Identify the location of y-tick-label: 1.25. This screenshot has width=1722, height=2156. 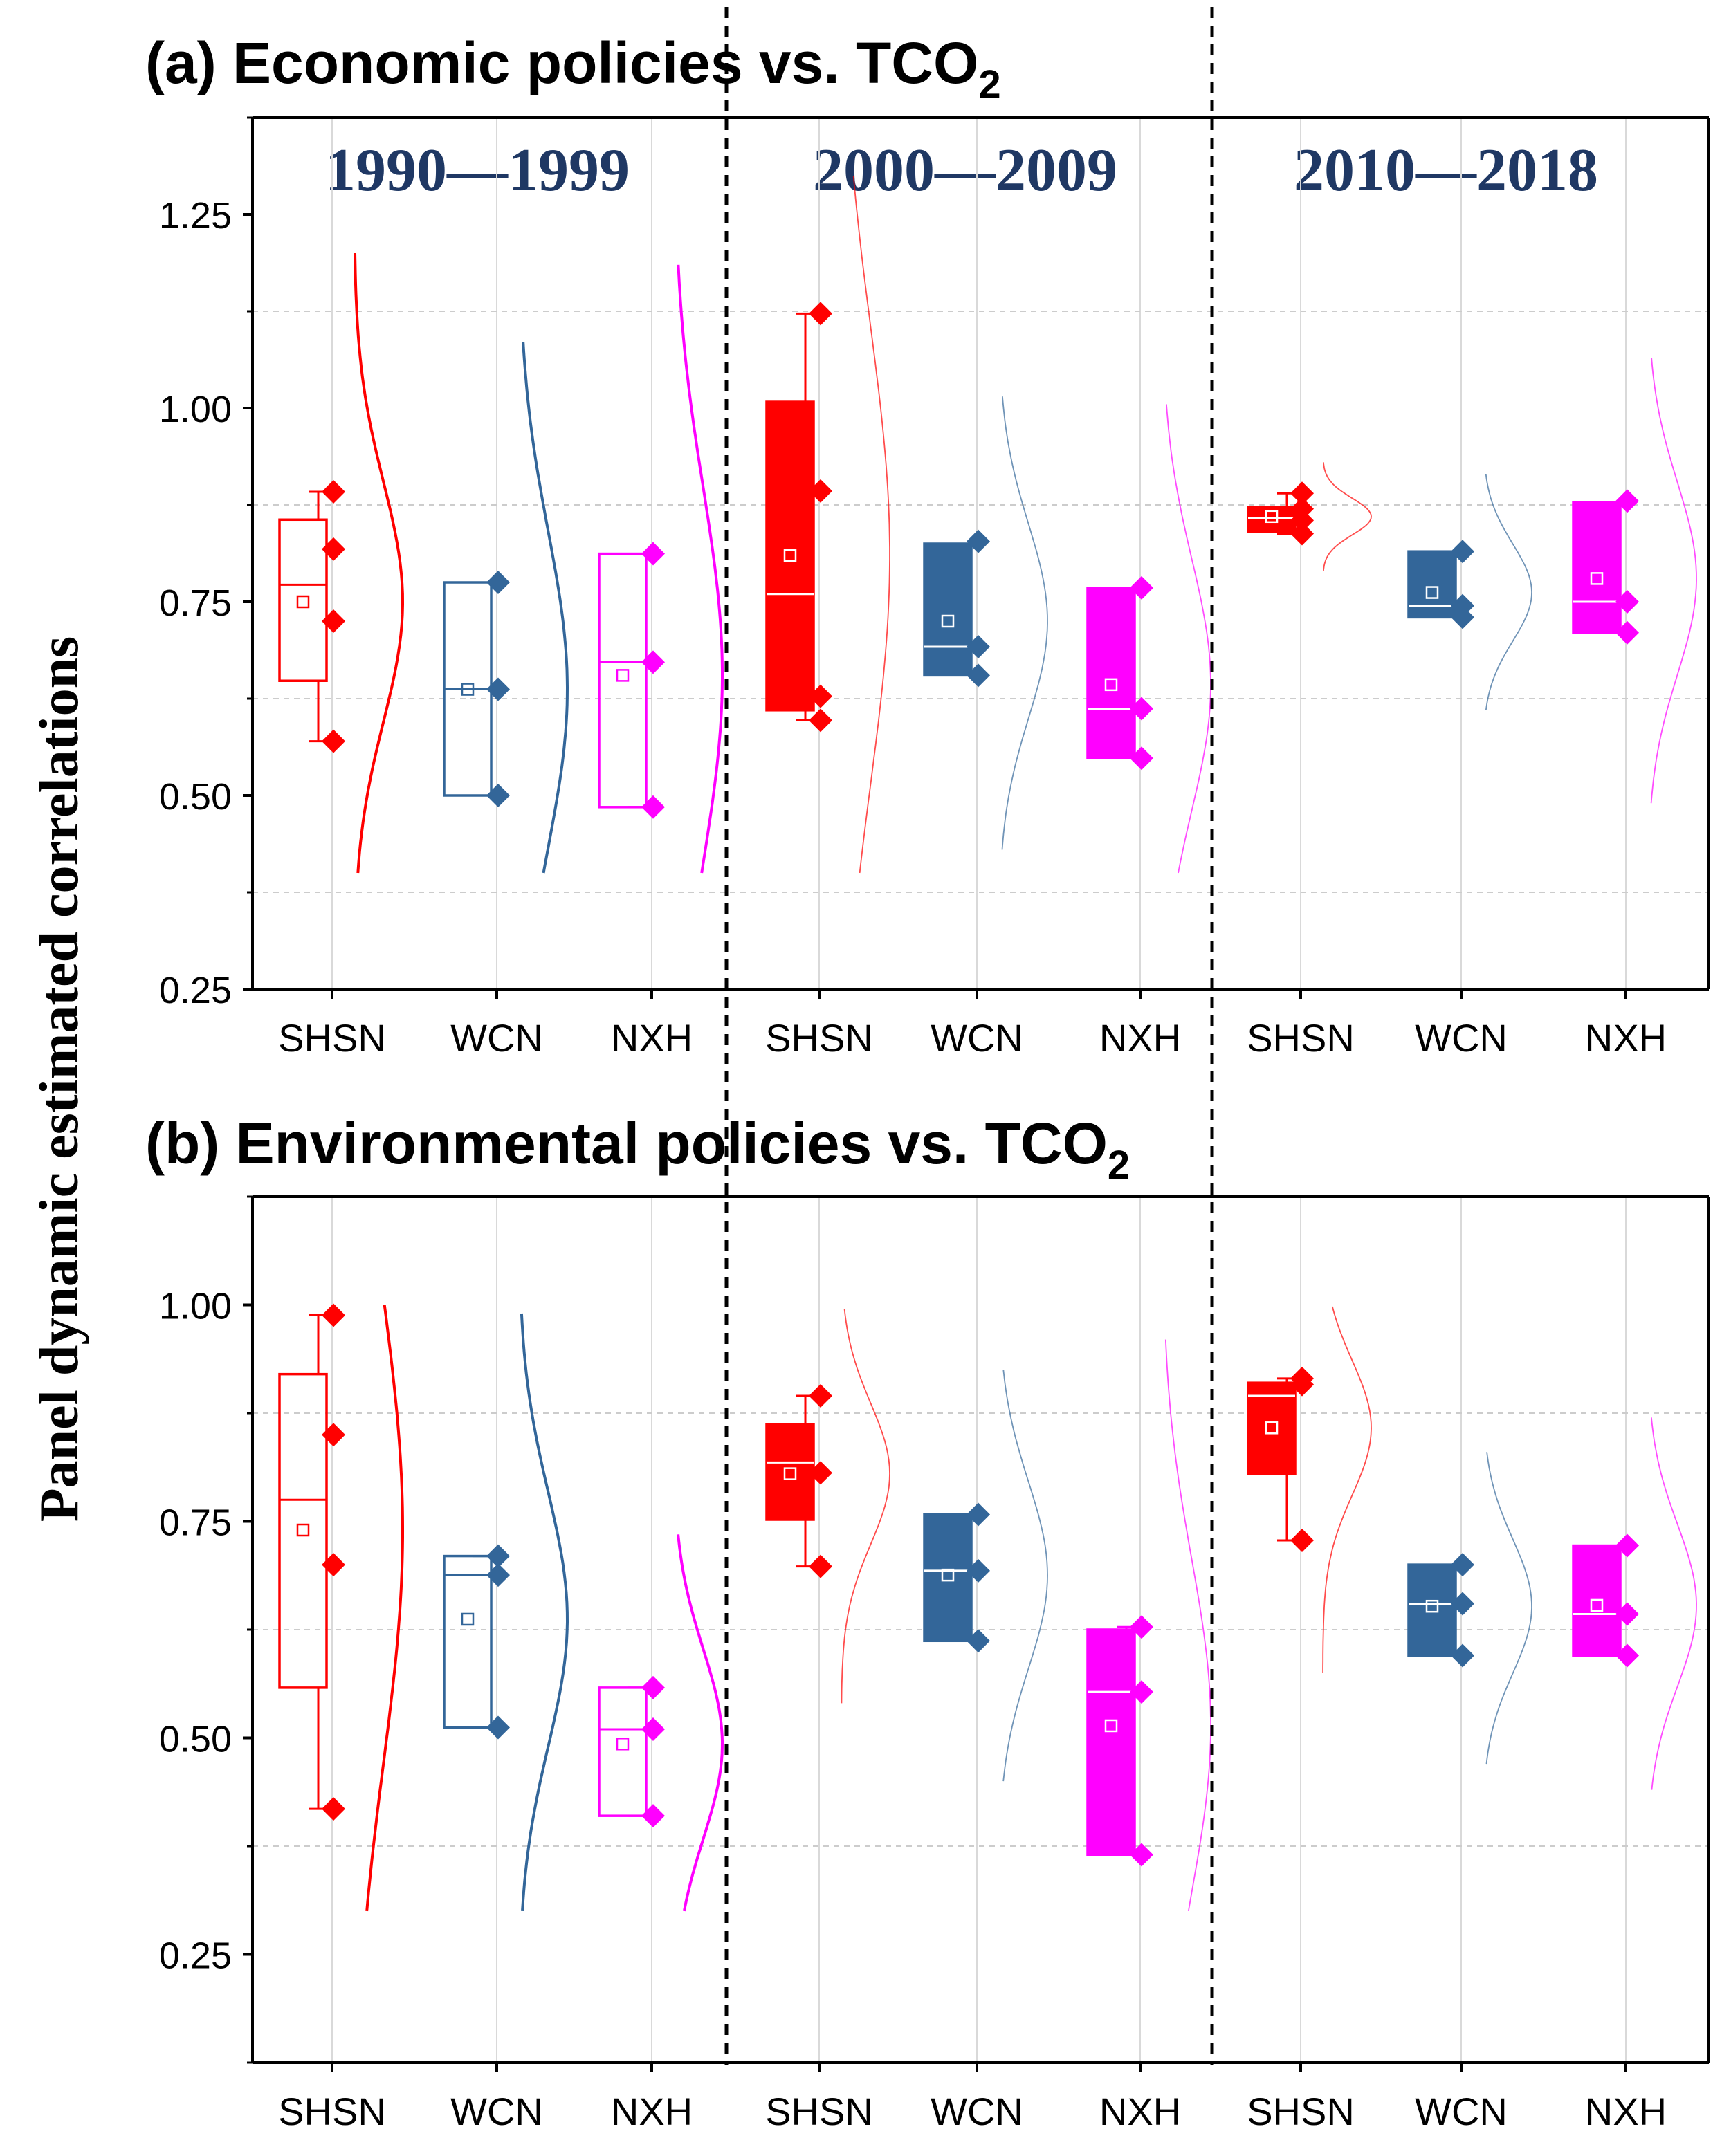
(196, 216).